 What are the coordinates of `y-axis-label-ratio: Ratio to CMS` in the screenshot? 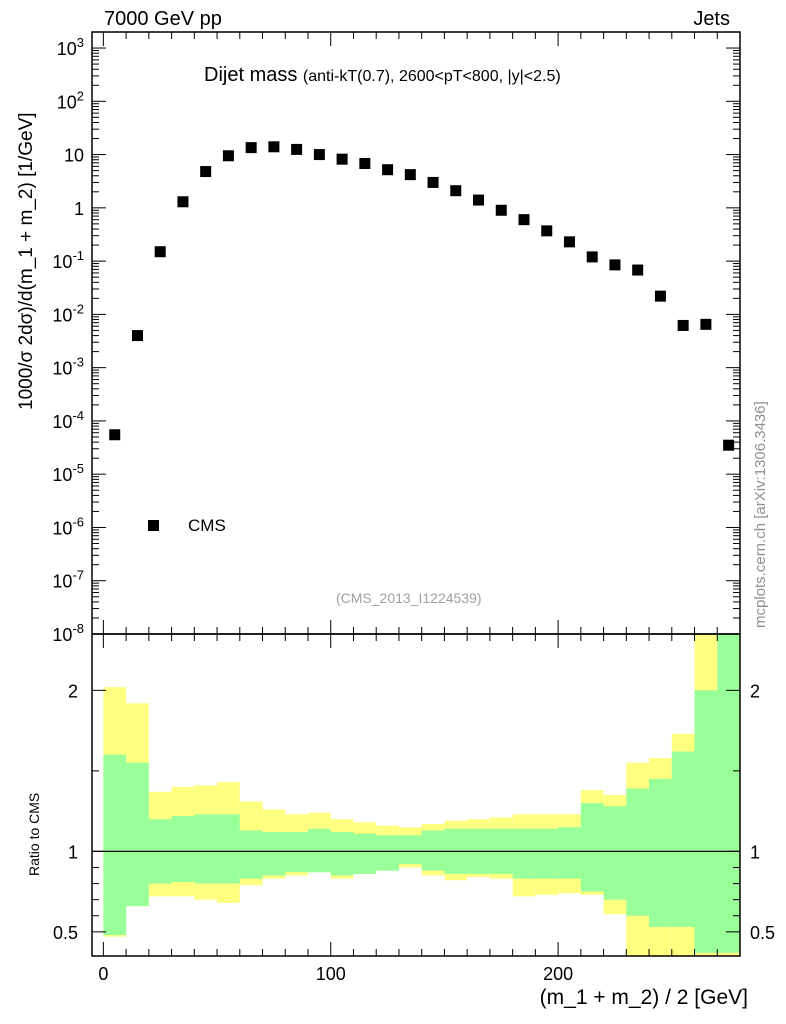 It's located at (34, 834).